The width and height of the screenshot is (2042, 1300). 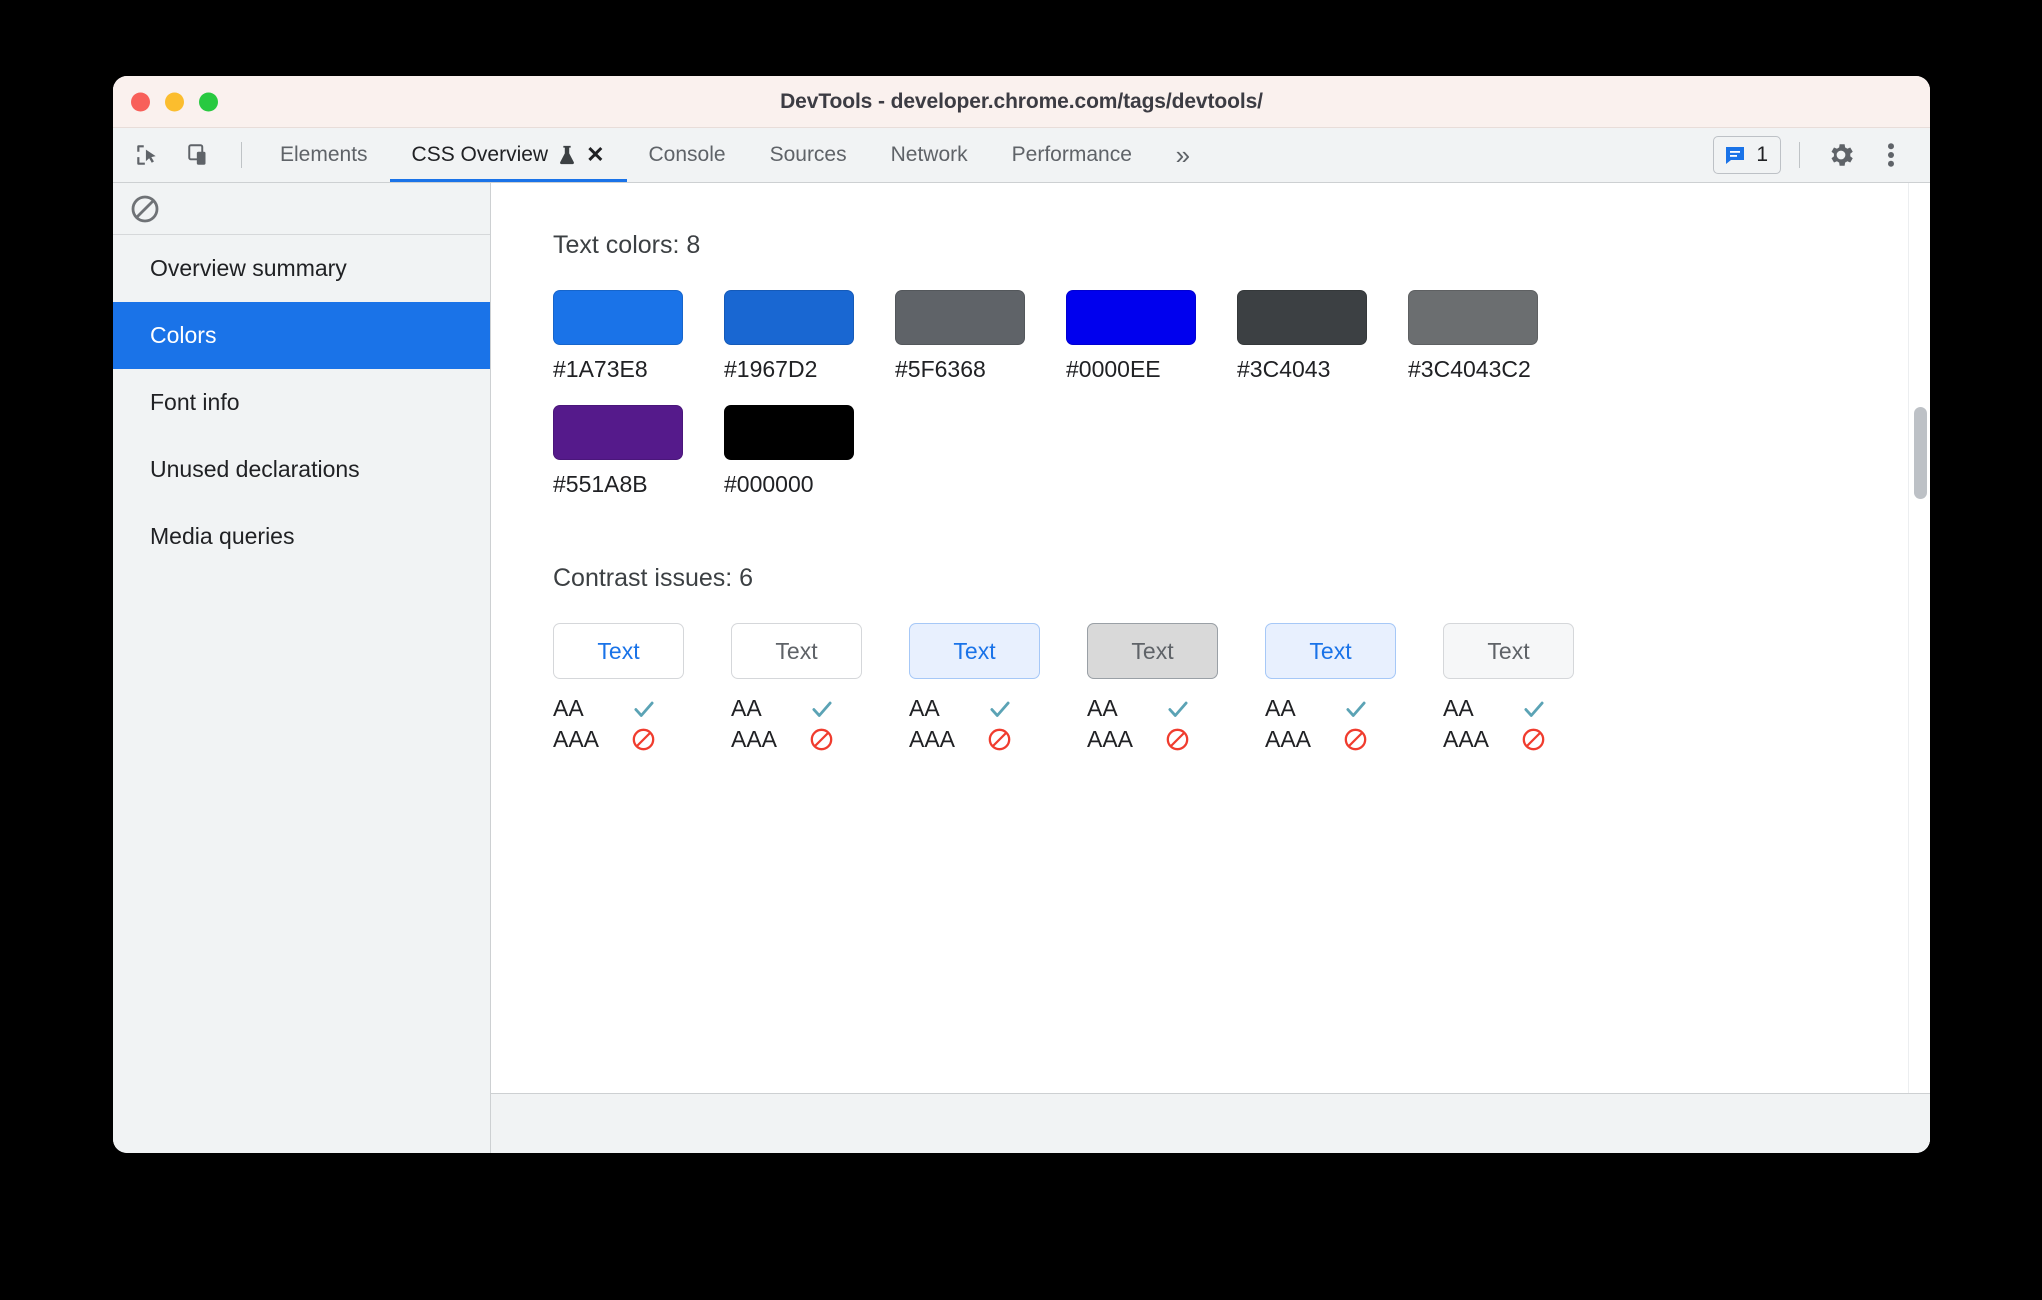 I want to click on issues-counter-button: 1, so click(x=1747, y=155).